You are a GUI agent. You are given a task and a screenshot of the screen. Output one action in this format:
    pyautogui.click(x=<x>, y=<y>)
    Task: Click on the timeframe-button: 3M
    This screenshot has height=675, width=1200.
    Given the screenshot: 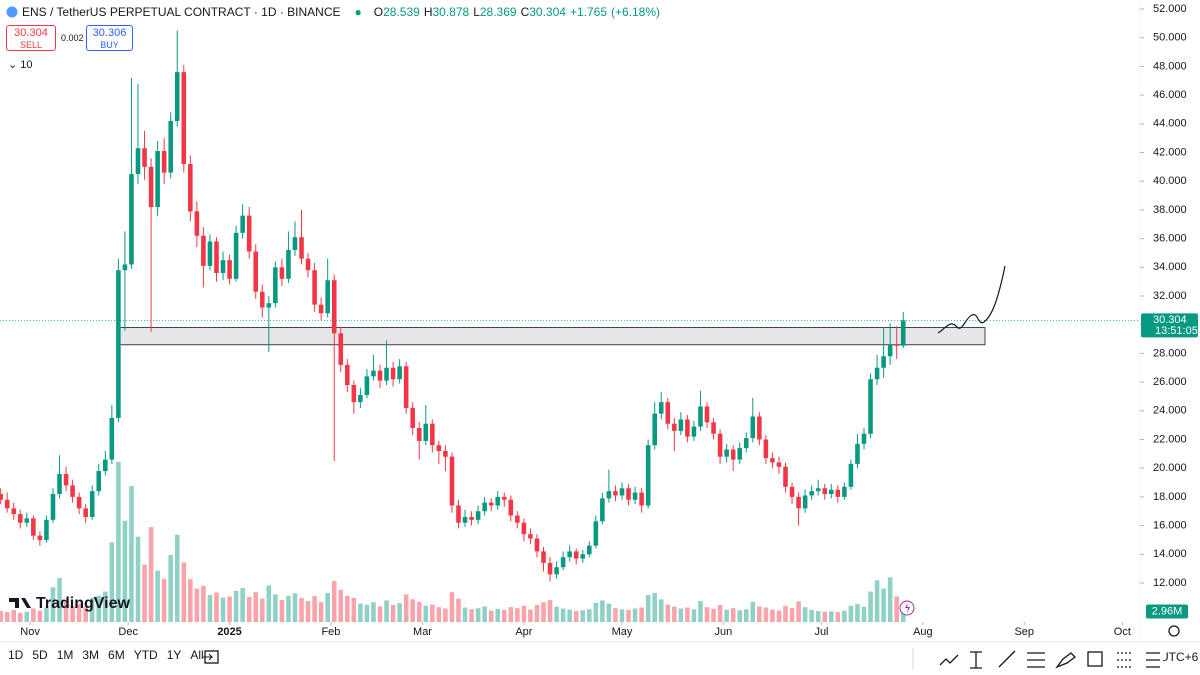 What is the action you would take?
    pyautogui.click(x=91, y=655)
    